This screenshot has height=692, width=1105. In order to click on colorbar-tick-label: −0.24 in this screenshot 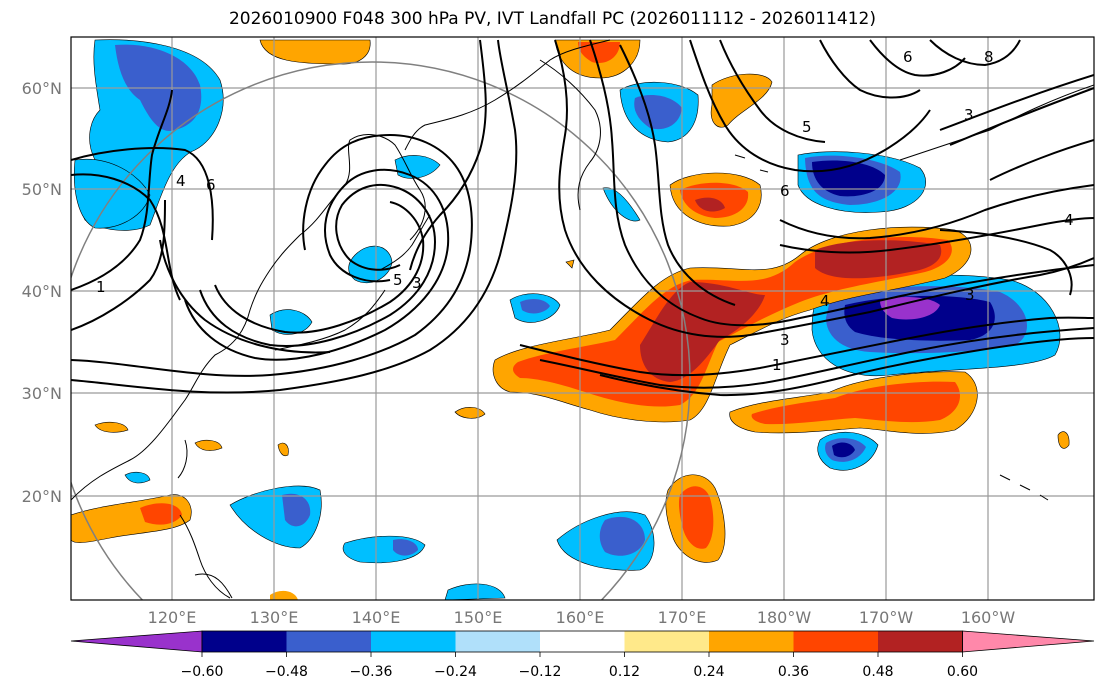, I will do `click(455, 672)`.